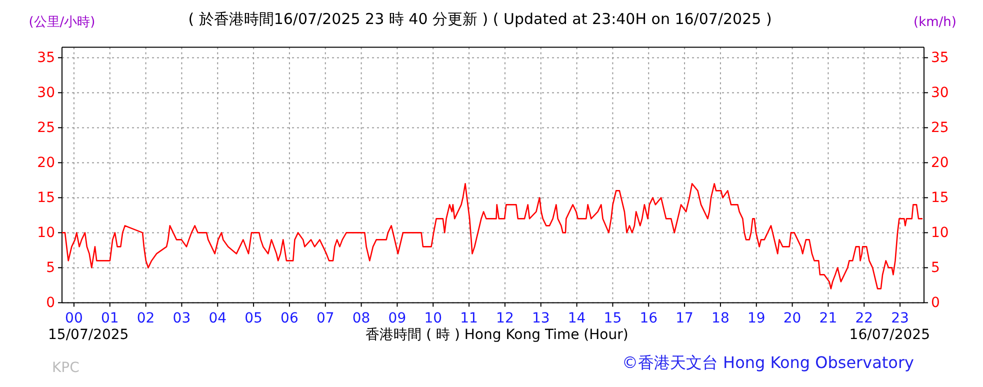 Image resolution: width=983 pixels, height=387 pixels. I want to click on y2-tick-label: 30, so click(940, 93).